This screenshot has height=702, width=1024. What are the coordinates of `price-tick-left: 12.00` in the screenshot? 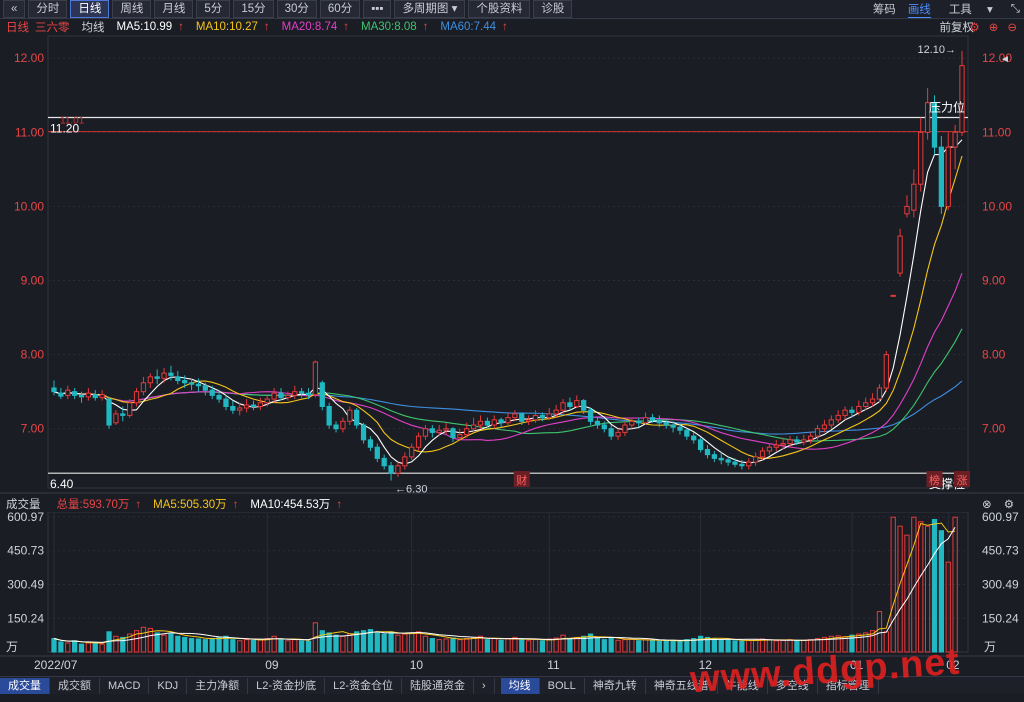 It's located at (29, 58).